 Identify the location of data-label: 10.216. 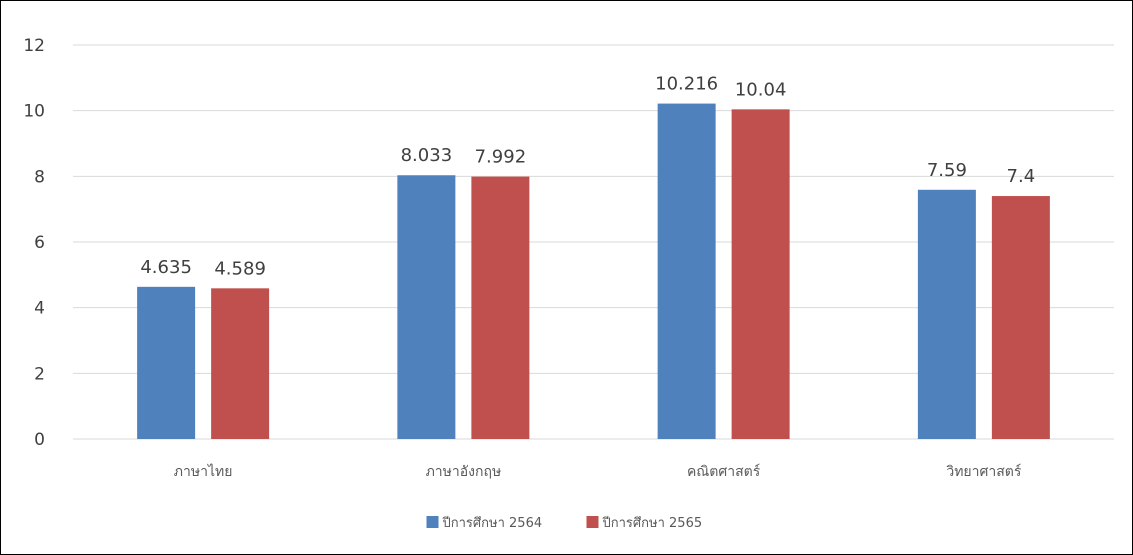
(686, 84).